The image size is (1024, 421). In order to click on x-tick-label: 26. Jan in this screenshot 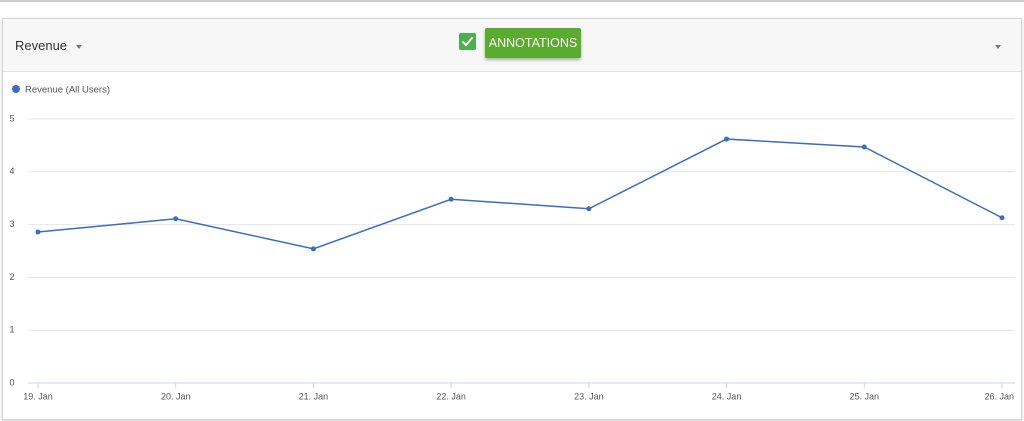, I will do `click(999, 396)`.